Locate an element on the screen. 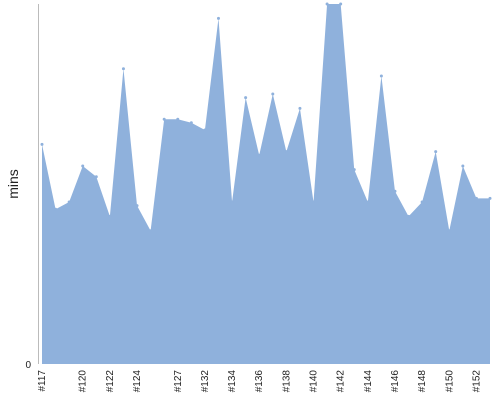 The image size is (500, 400). y-tick-label: 0 is located at coordinates (28, 365).